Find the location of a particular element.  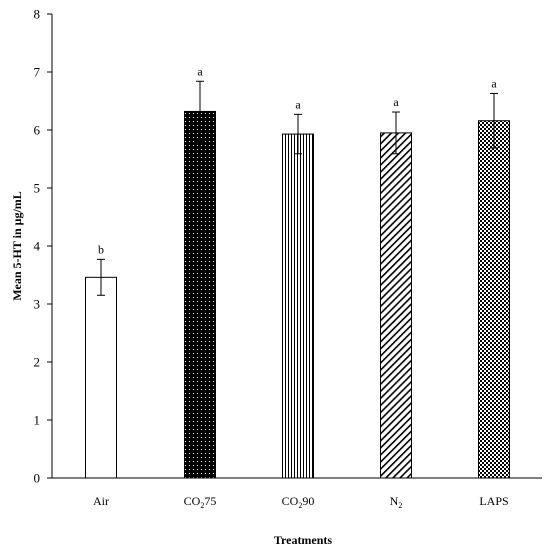

y-tick-label: 7 is located at coordinates (37, 72).